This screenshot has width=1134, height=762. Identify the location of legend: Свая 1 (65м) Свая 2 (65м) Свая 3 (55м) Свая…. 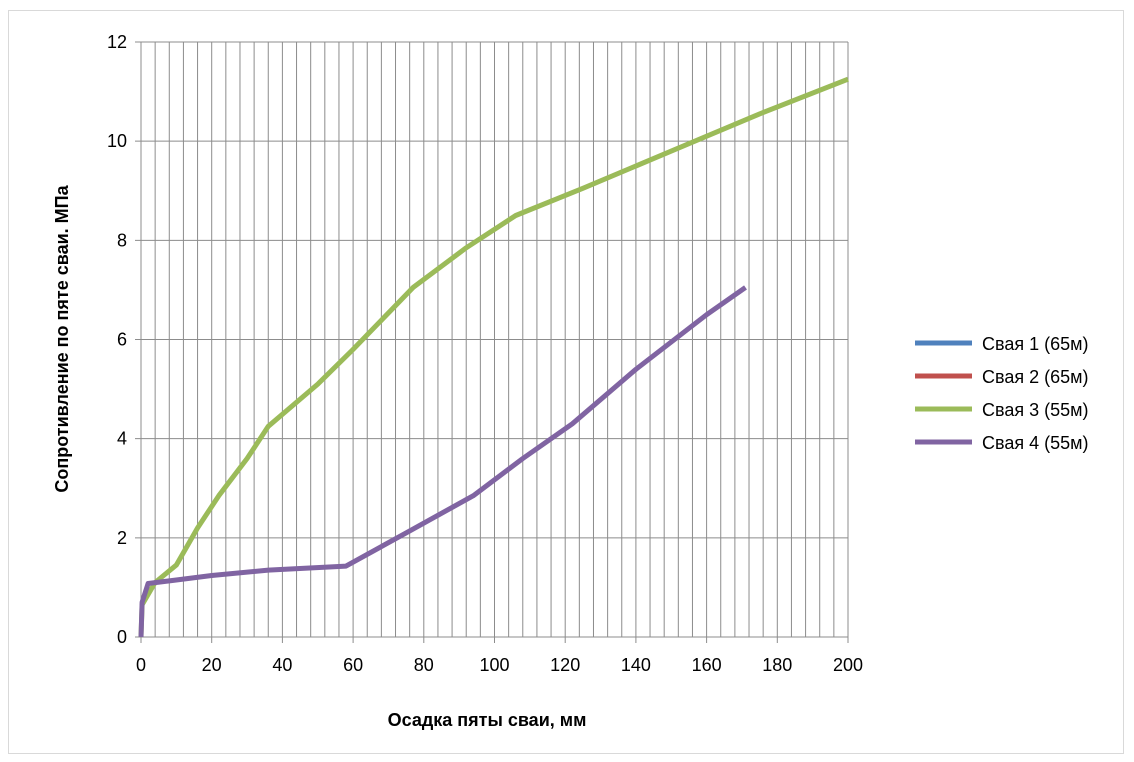
(1002, 393).